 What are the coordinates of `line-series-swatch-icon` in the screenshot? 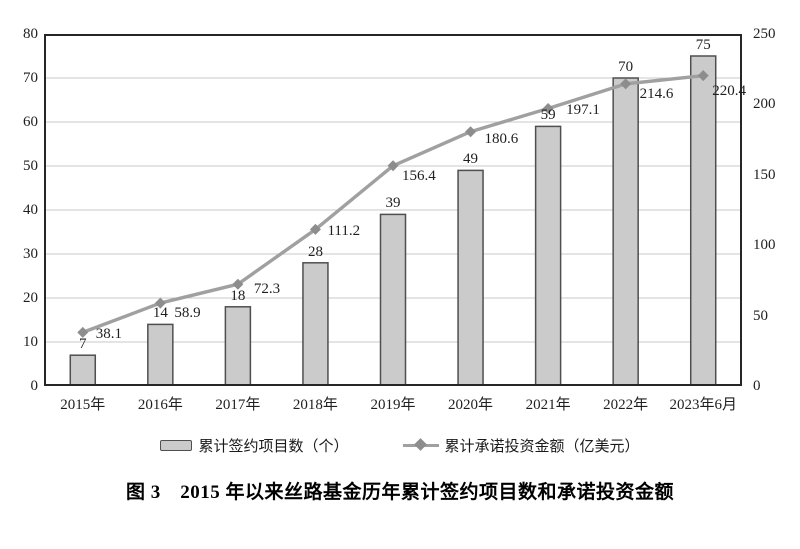 It's located at (420, 444).